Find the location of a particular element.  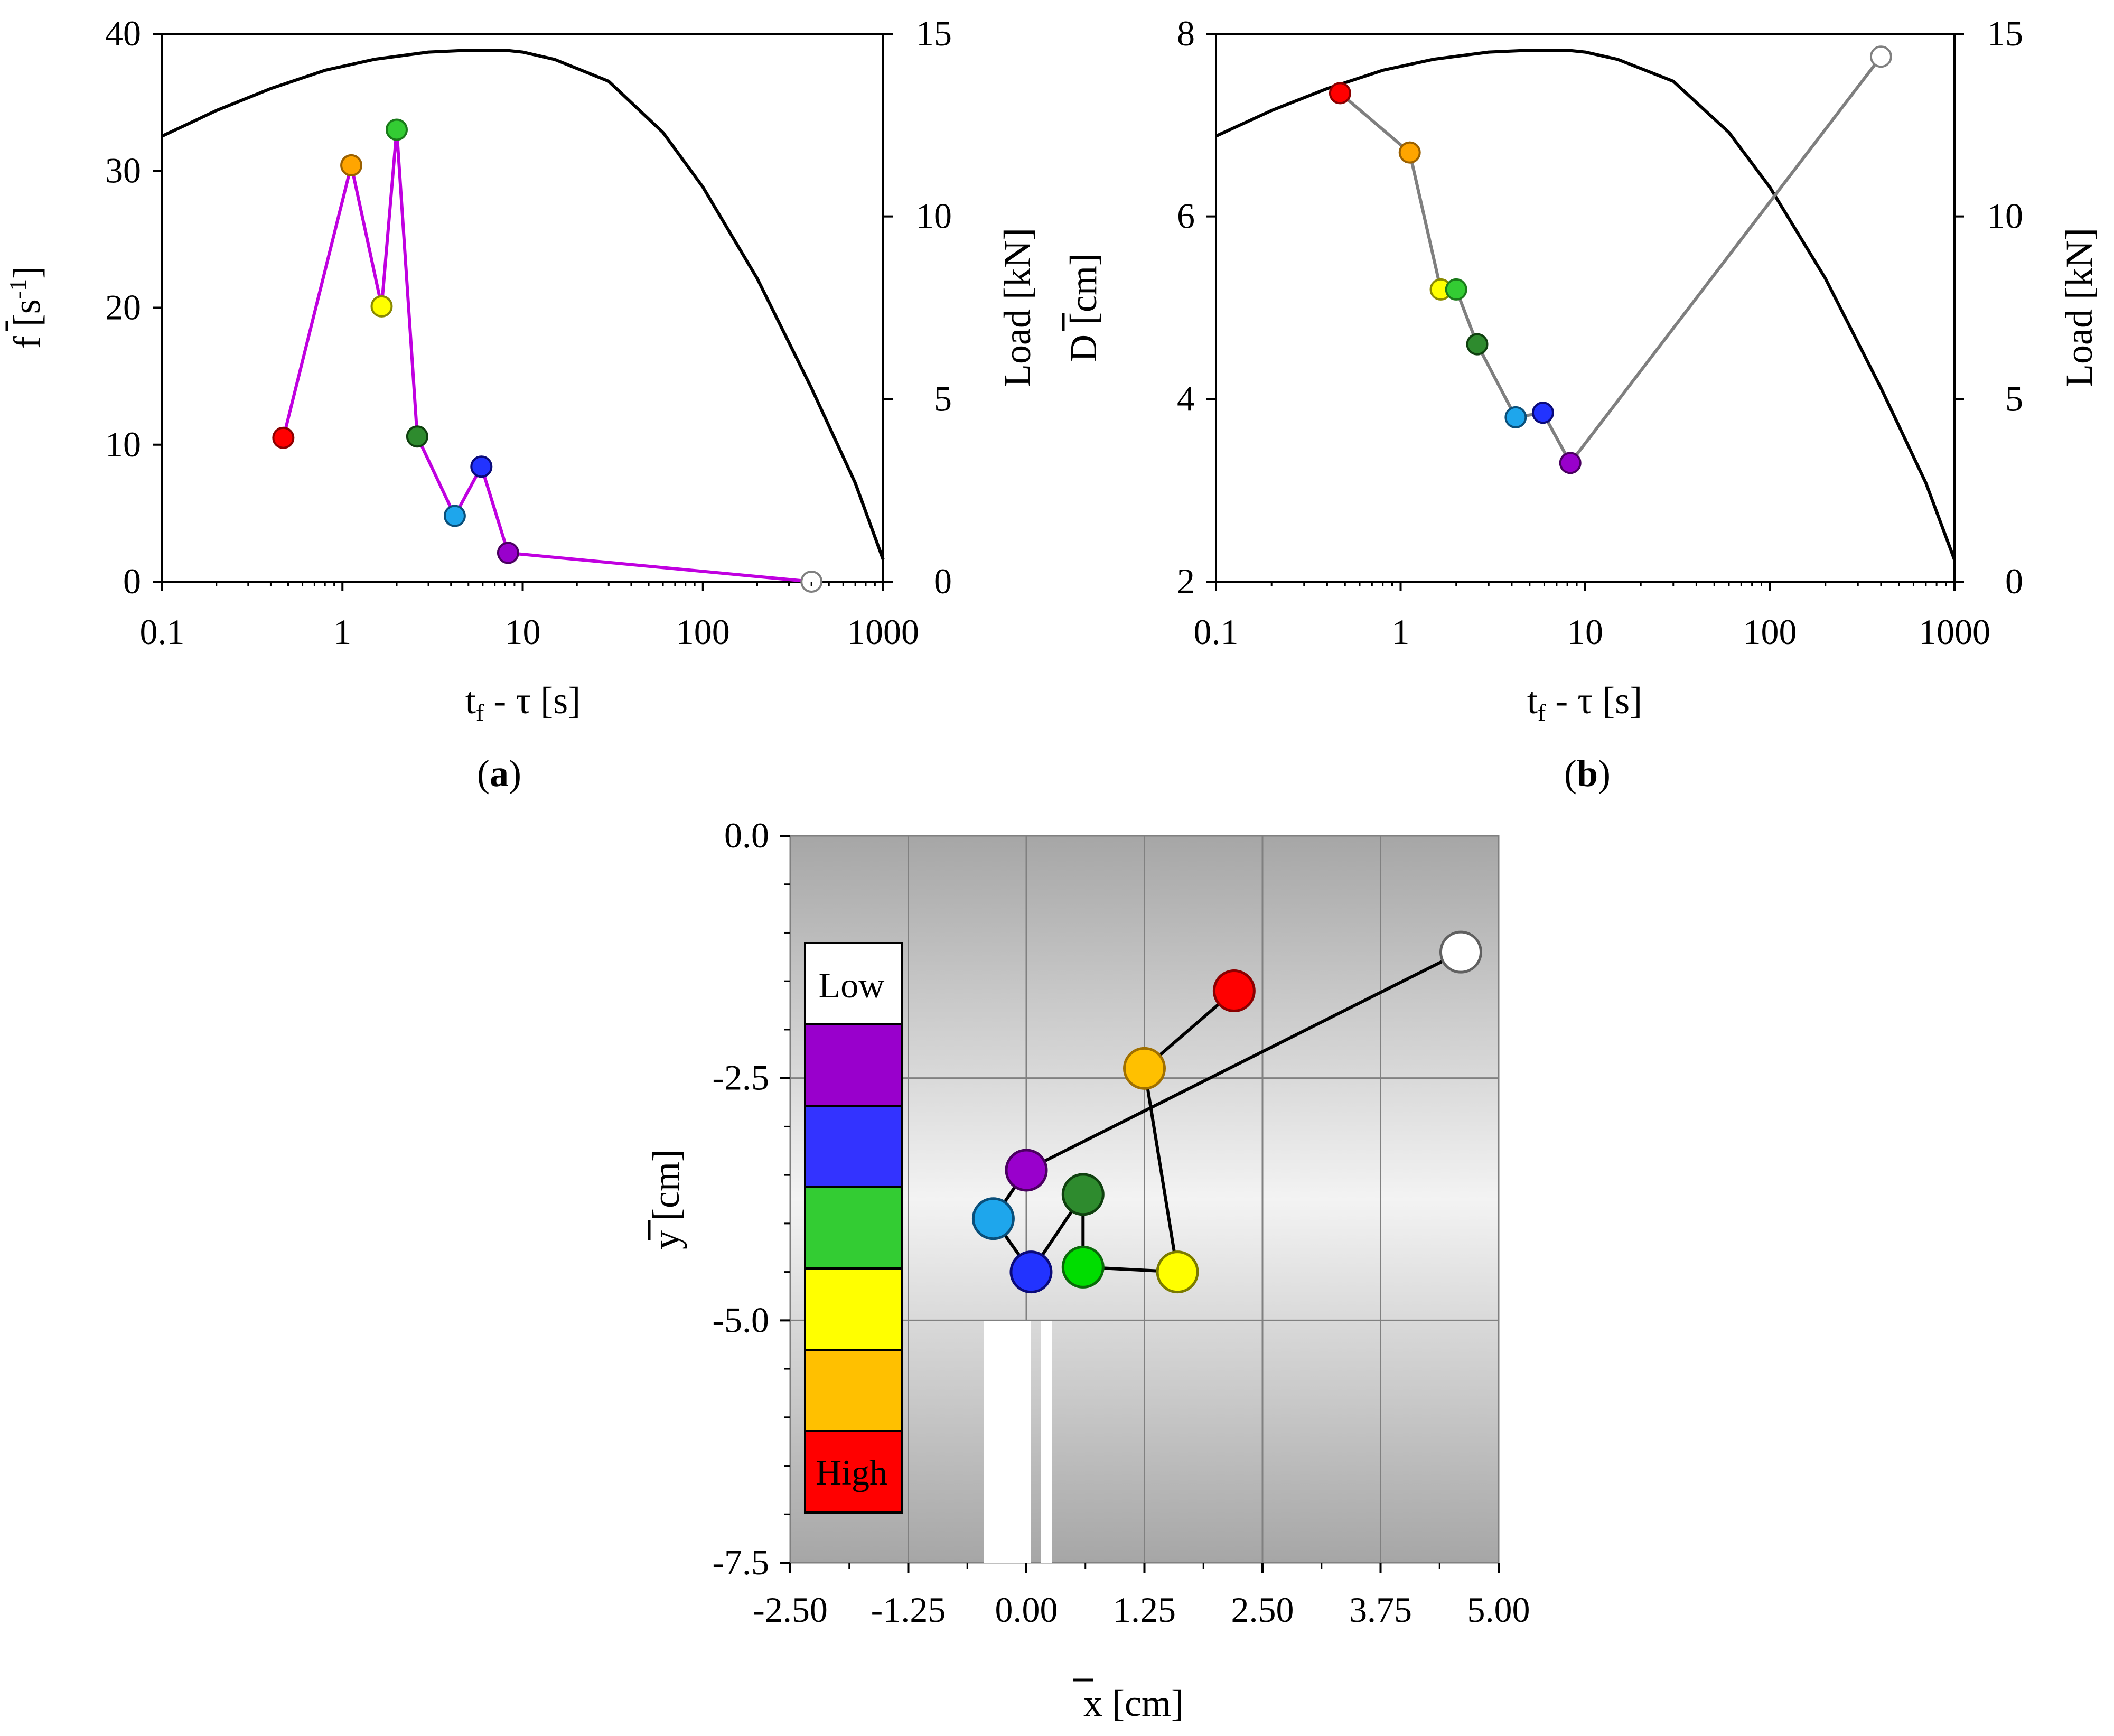

panel-b-x-tick-label: 0.1 is located at coordinates (1216, 632).